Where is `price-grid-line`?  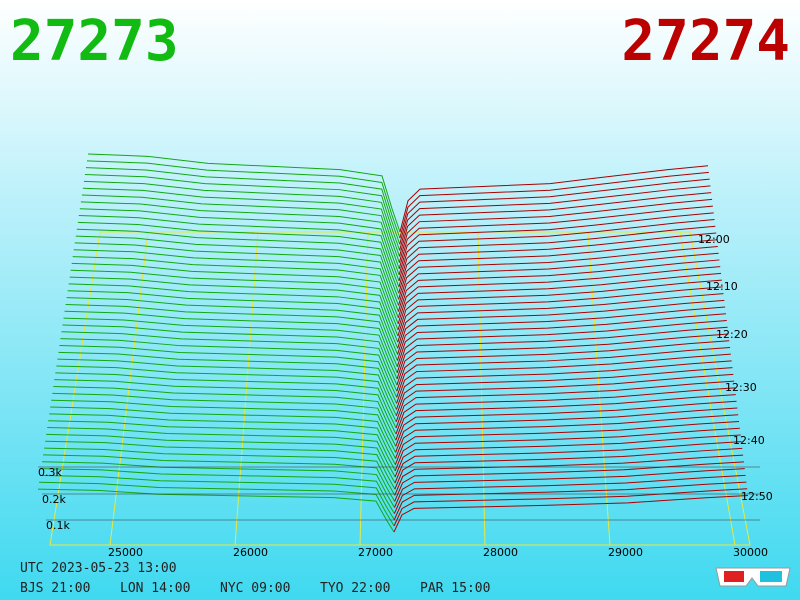 price-grid-line is located at coordinates (707, 388).